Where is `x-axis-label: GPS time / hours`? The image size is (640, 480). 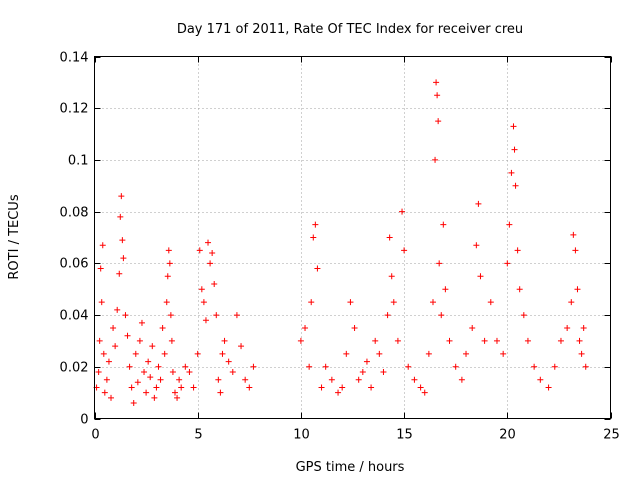
x-axis-label: GPS time / hours is located at coordinates (350, 467).